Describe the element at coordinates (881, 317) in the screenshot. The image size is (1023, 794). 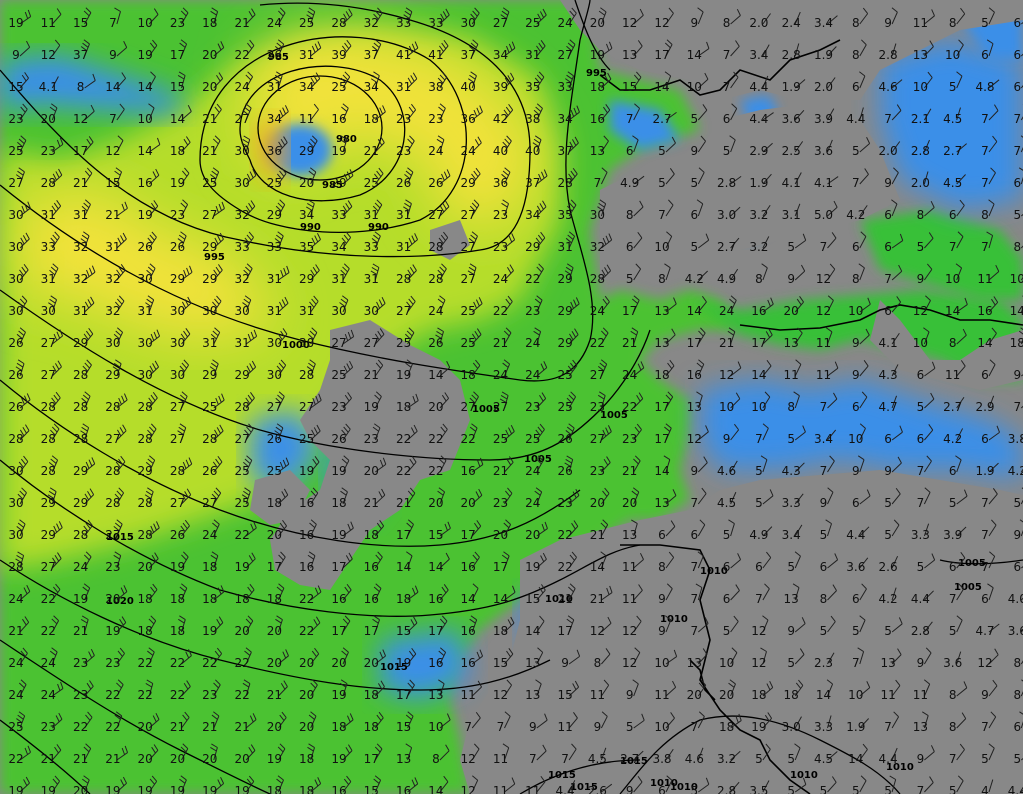
I see `coastline-baltic` at that location.